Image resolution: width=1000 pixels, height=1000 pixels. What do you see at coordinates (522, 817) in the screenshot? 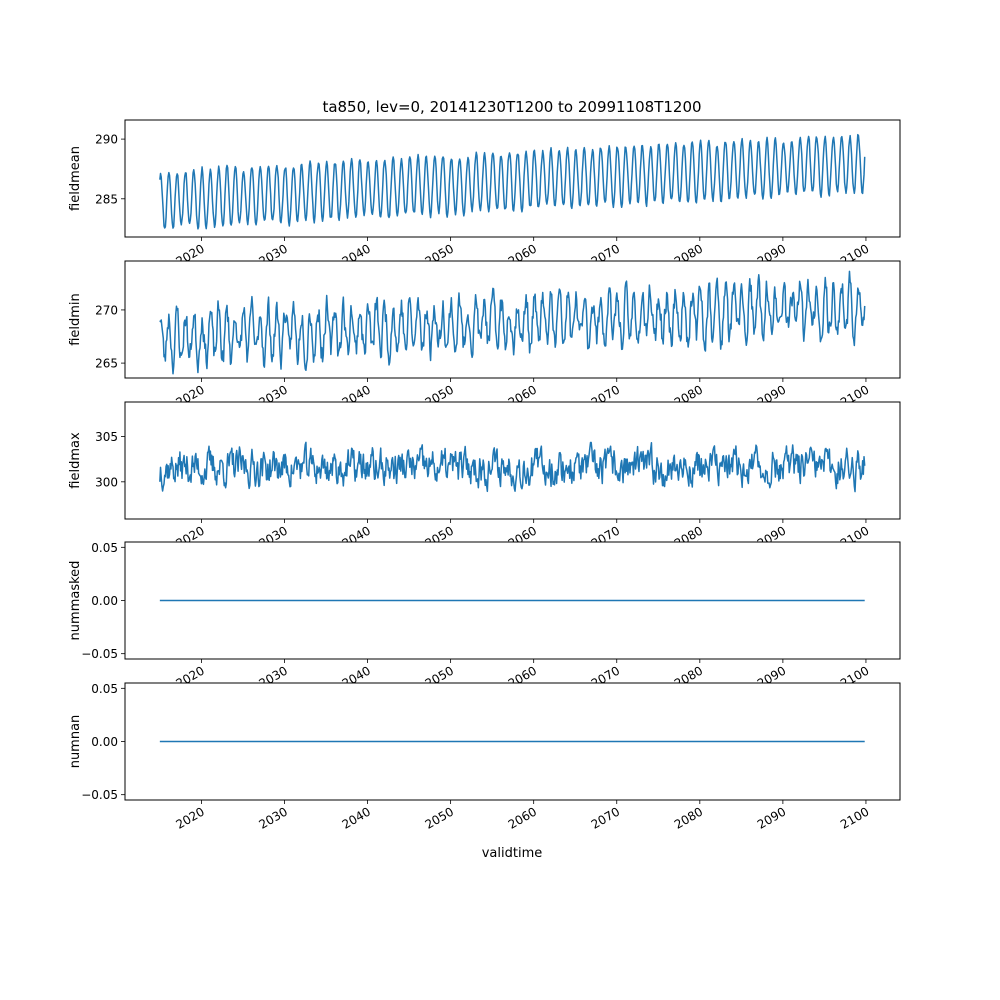
I see `x-tick-label: 2060` at bounding box center [522, 817].